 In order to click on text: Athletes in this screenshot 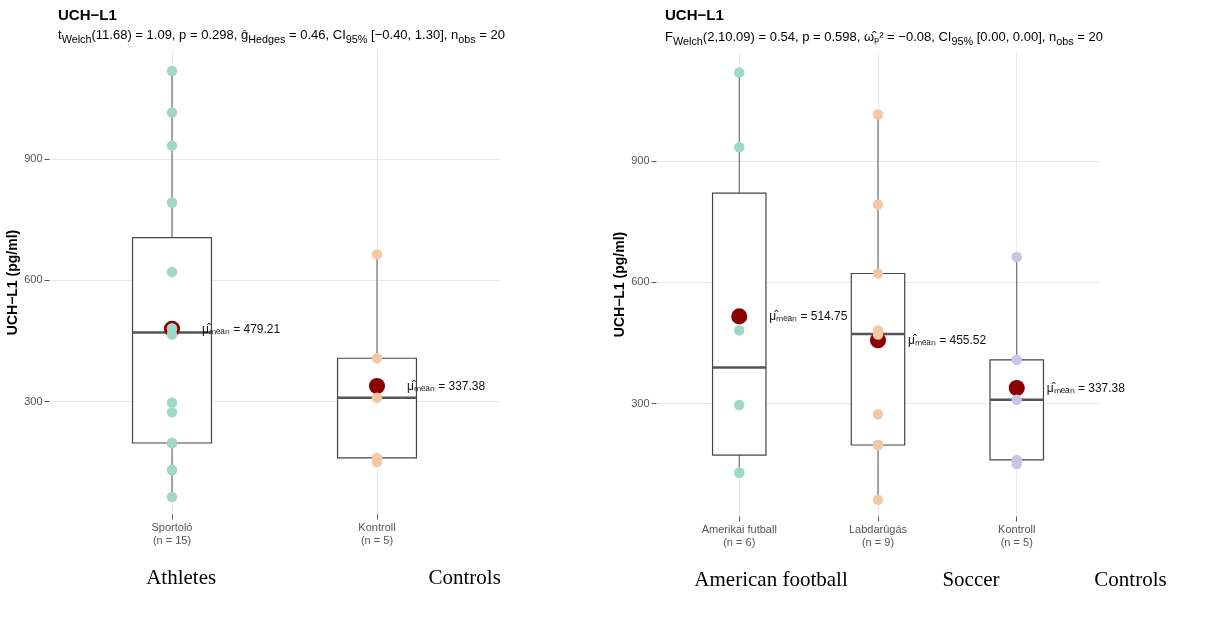, I will do `click(181, 577)`.